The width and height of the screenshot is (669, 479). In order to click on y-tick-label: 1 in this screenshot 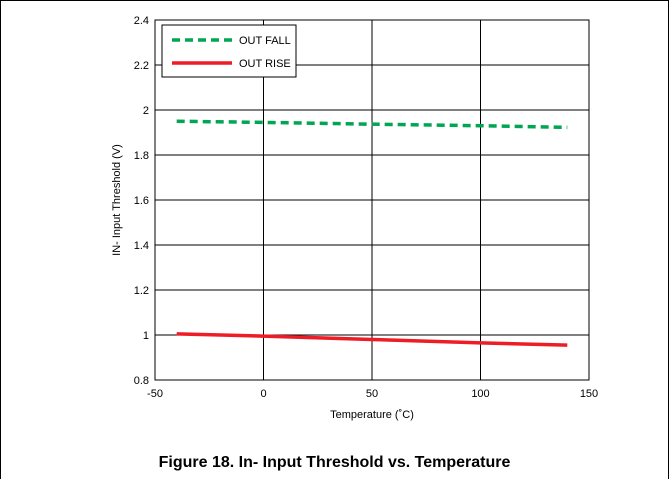, I will do `click(146, 336)`.